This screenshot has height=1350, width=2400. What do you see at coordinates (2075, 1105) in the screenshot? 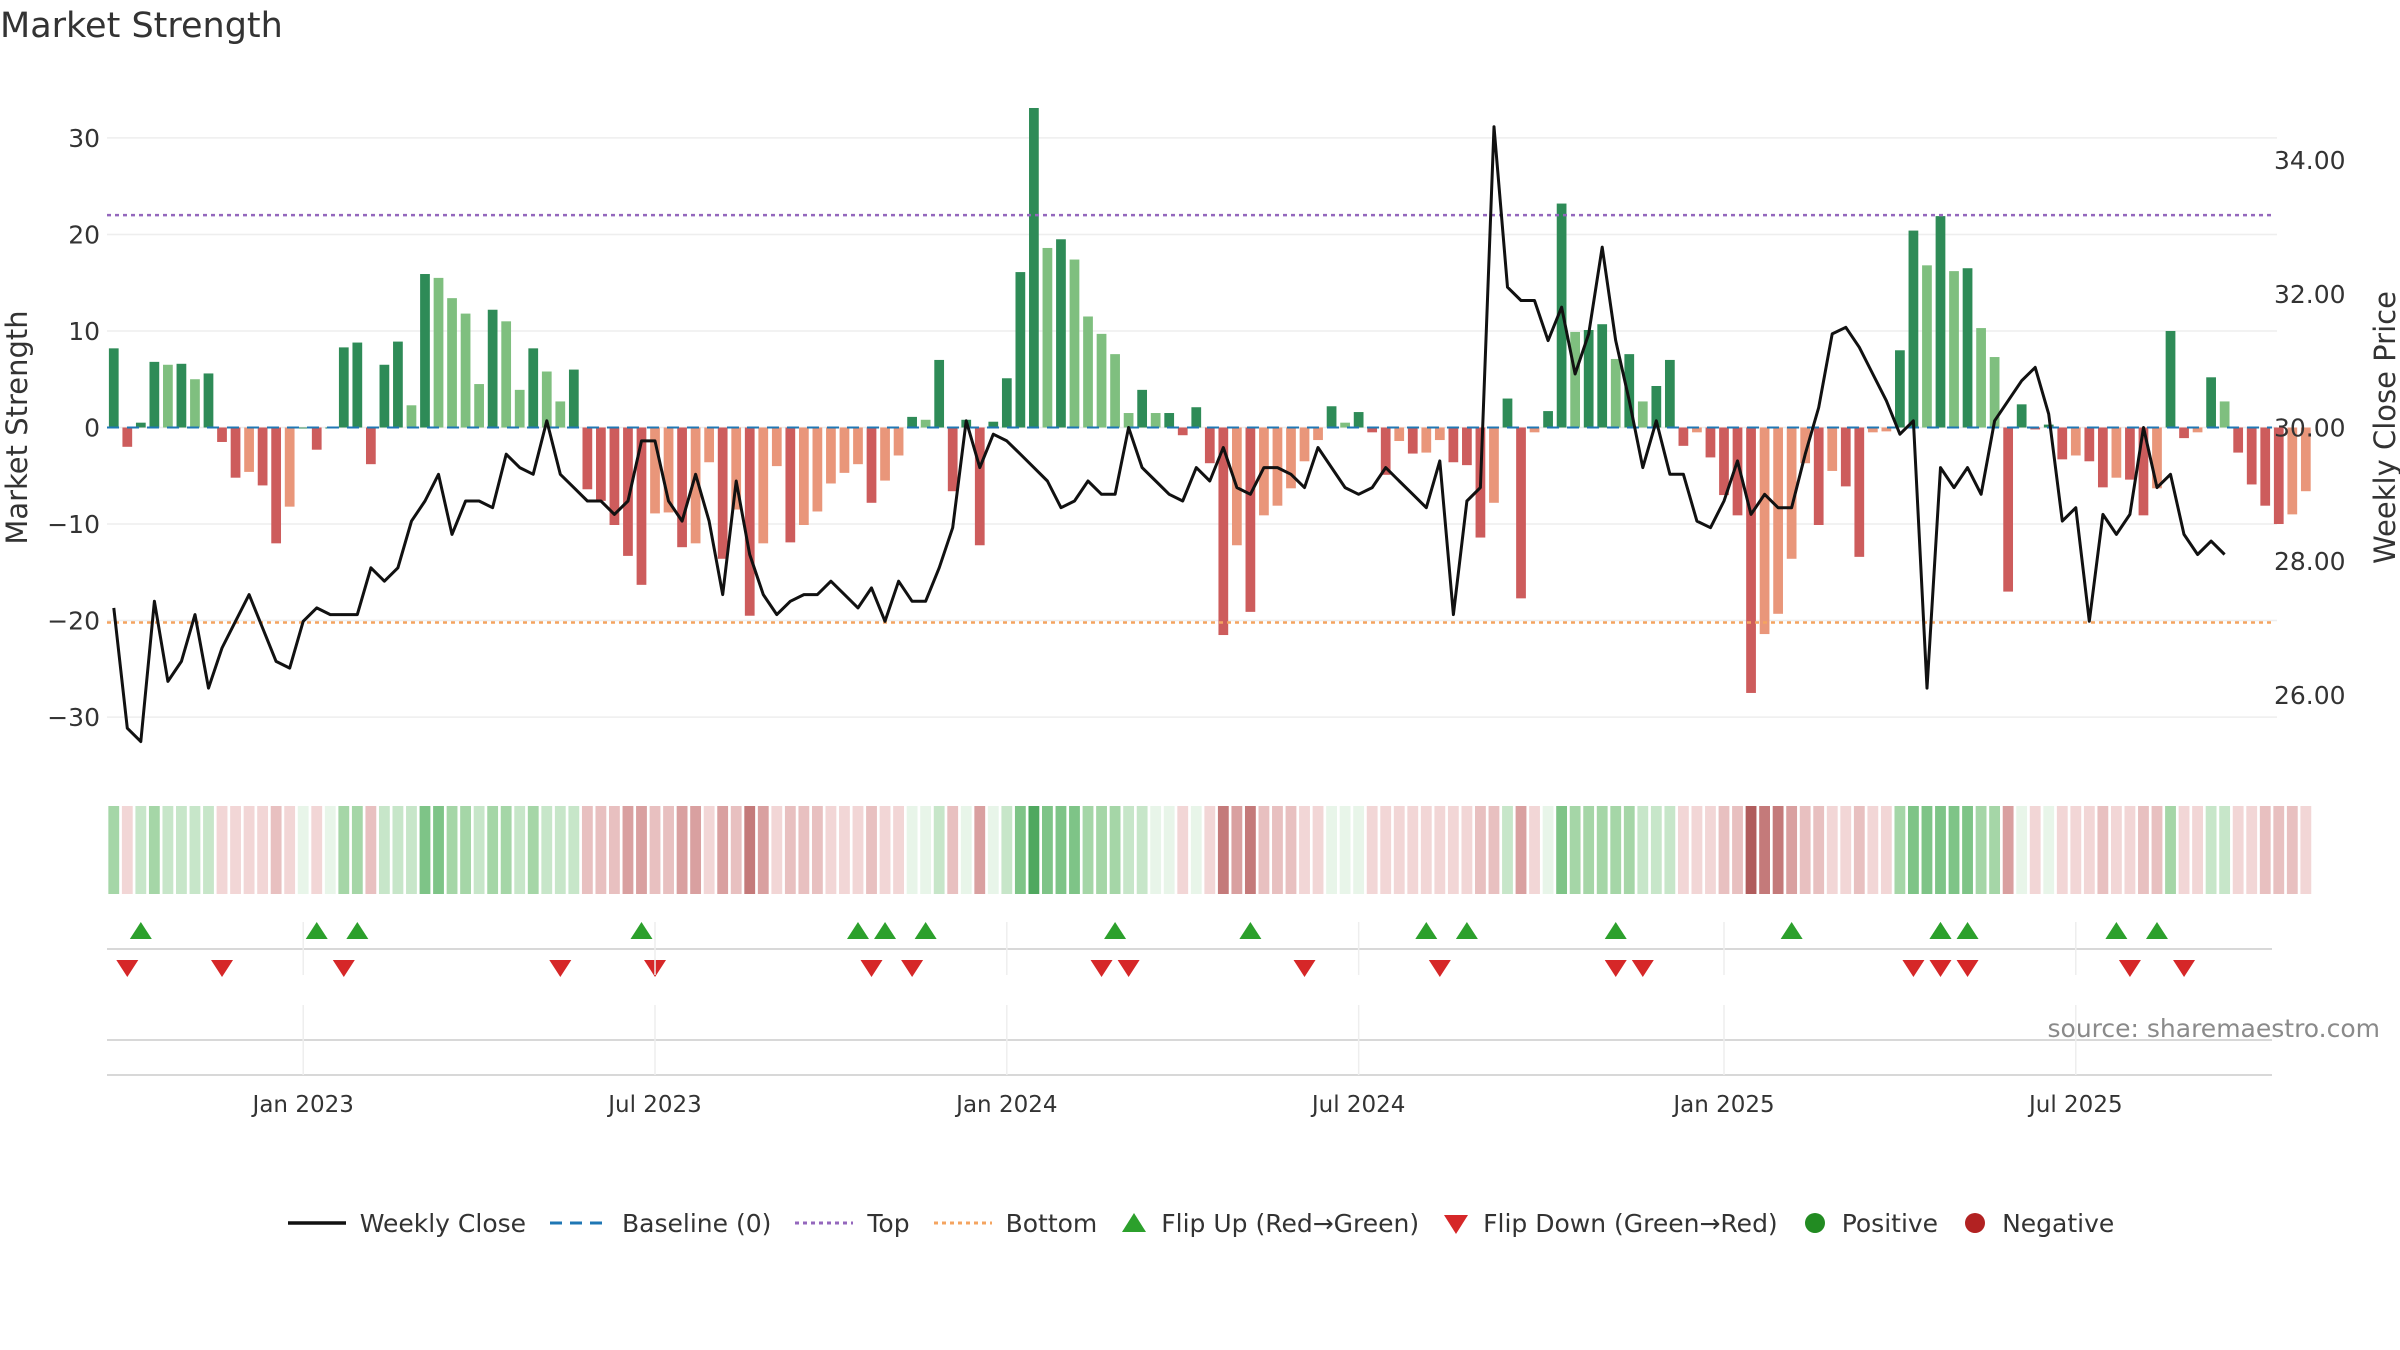
I see `x-tick-label: Jul 2025` at bounding box center [2075, 1105].